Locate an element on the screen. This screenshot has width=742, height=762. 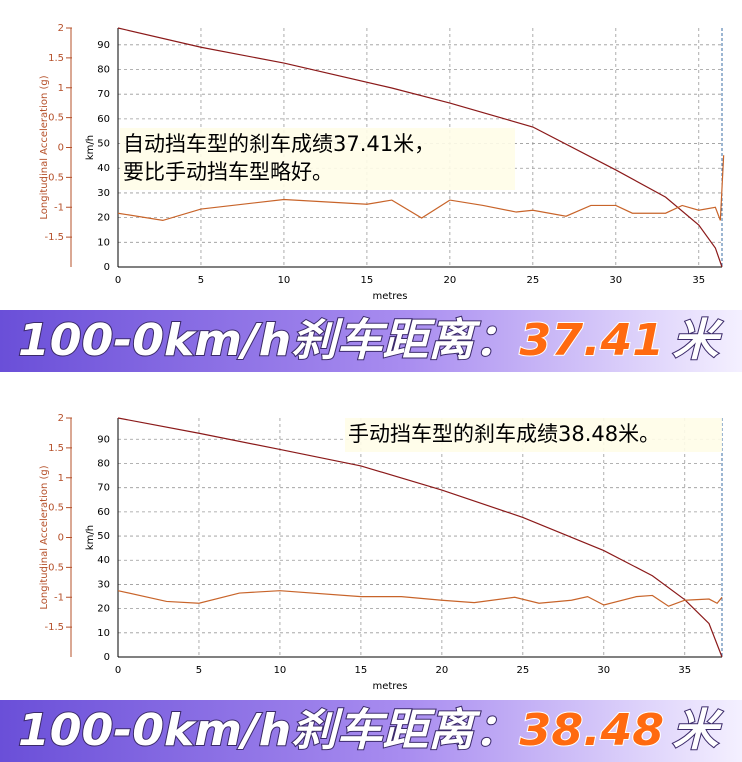
banner-value: 37.41 is located at coordinates (592, 340).